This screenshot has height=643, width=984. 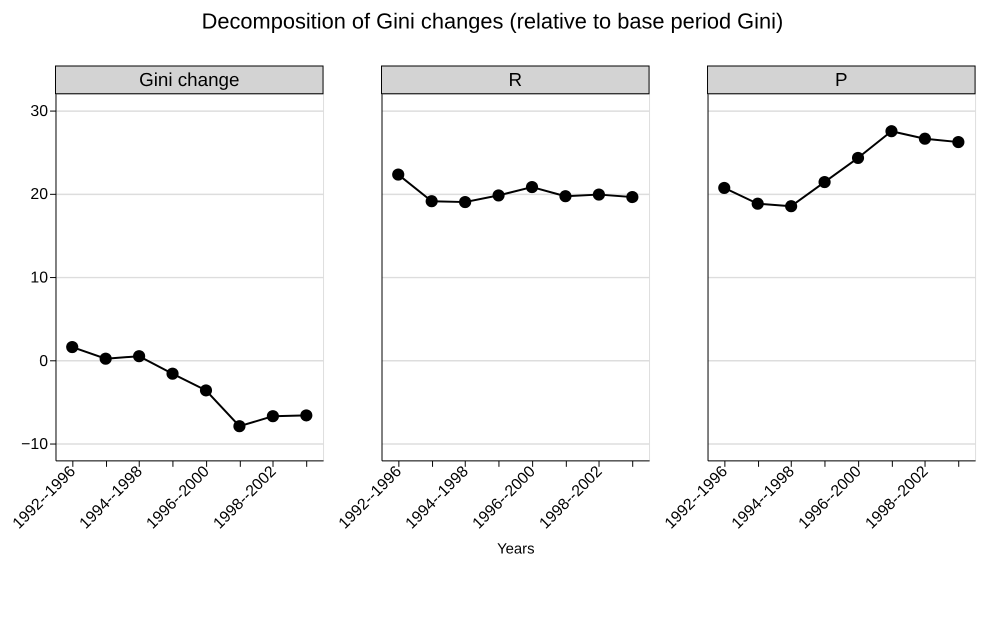 What do you see at coordinates (493, 21) in the screenshot?
I see `text: Decomposition of Gini changes (relative to base period Gini)` at bounding box center [493, 21].